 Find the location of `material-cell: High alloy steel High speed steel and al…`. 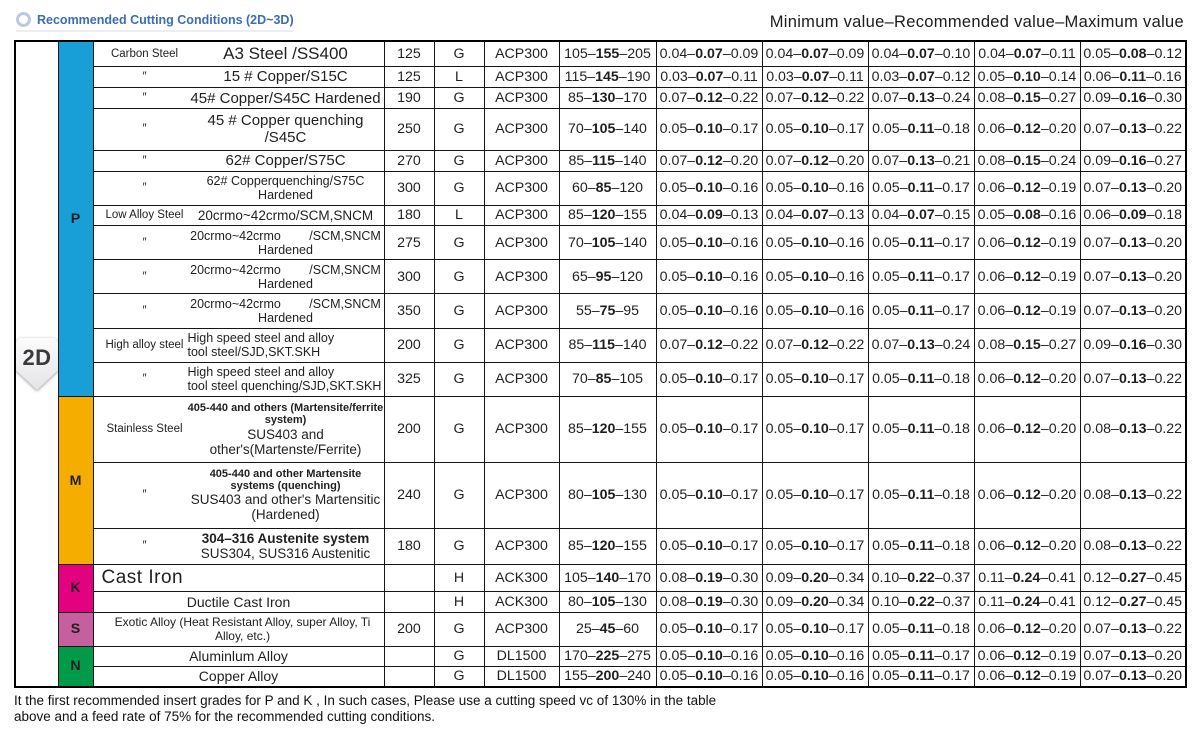

material-cell: High alloy steel High speed steel and al… is located at coordinates (238, 345).